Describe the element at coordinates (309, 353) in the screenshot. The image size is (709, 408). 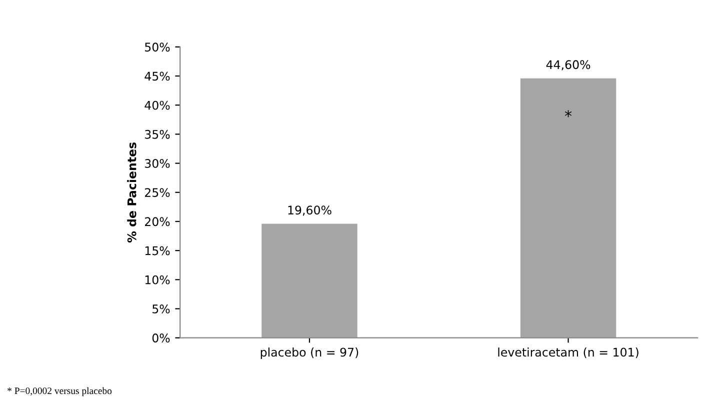
I see `x-tick-label: placebo (n = 97)` at that location.